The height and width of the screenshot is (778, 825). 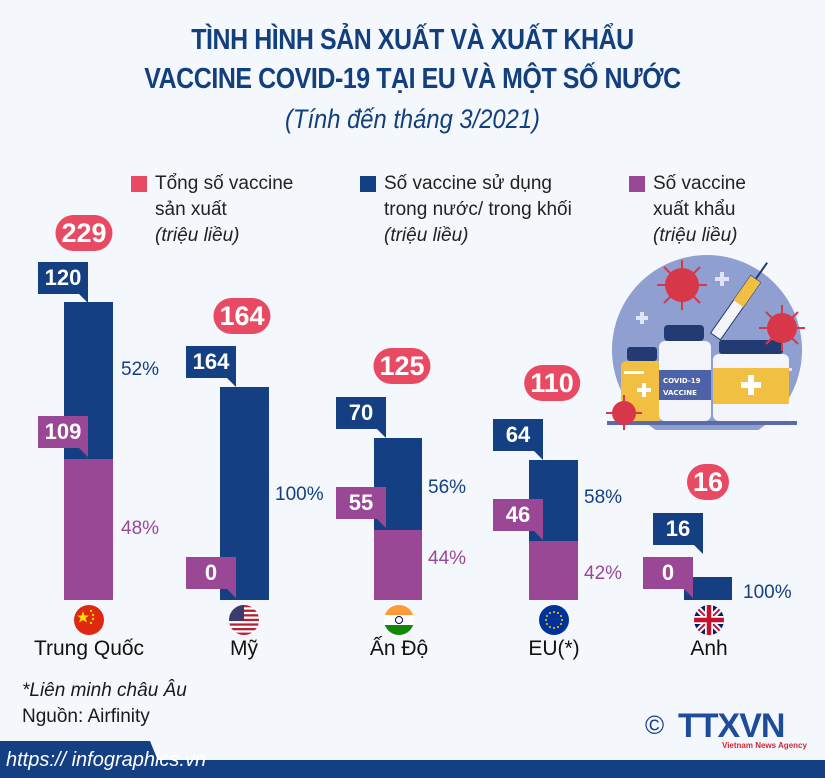 What do you see at coordinates (191, 209) in the screenshot?
I see `legend-label: sản xuất` at bounding box center [191, 209].